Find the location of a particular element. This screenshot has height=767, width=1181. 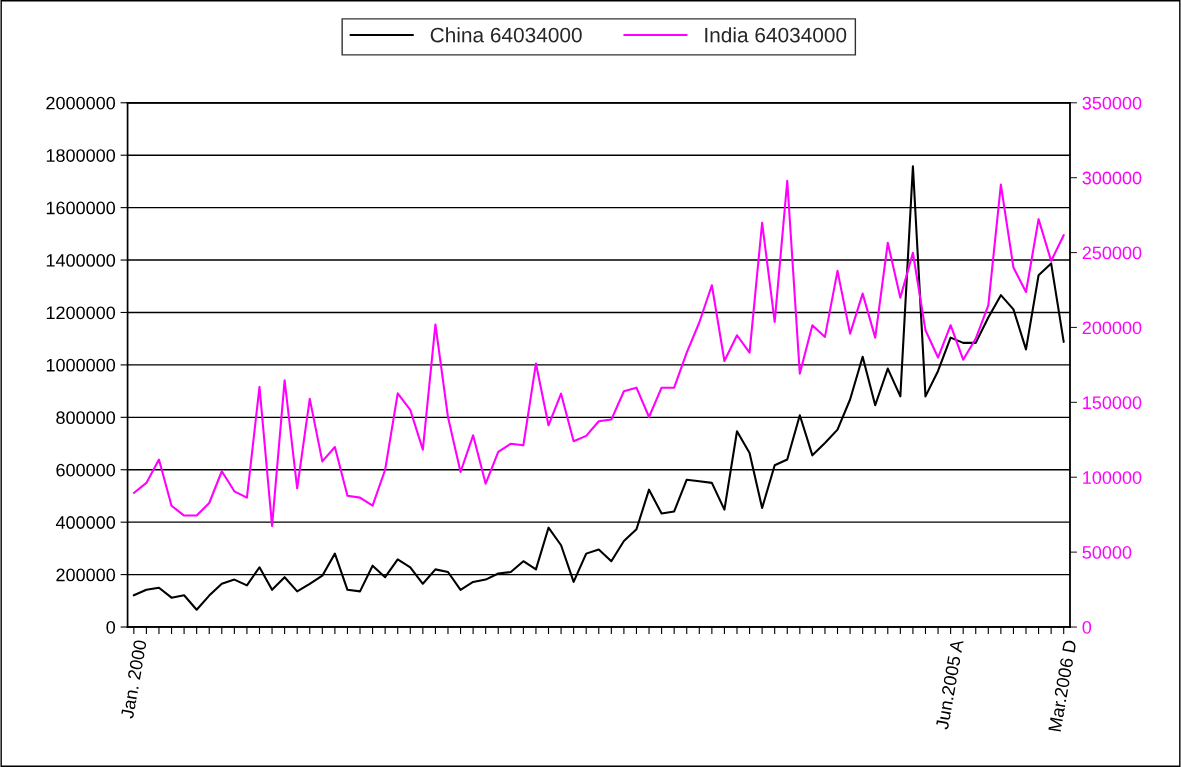

y-tick-label: 1000000 is located at coordinates (81, 365).